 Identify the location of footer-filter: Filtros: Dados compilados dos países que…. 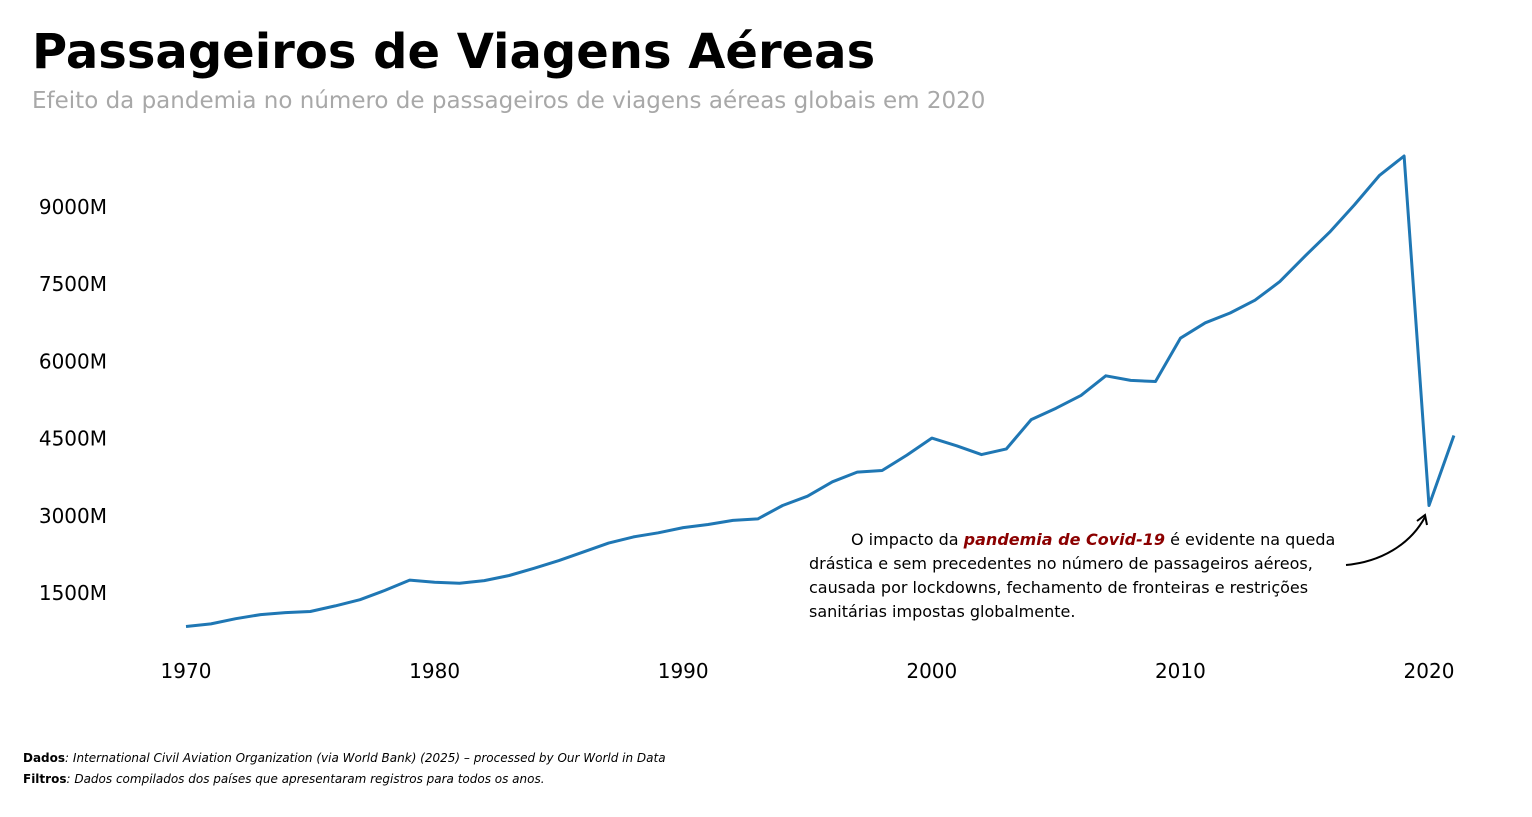
(284, 779).